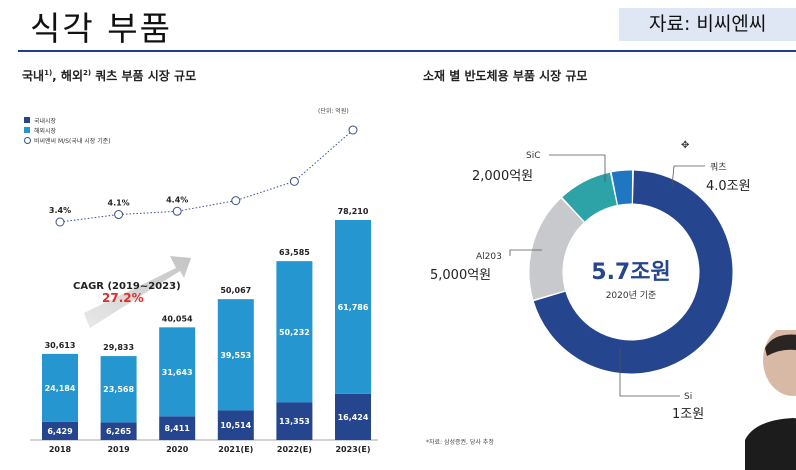 The image size is (796, 470). Describe the element at coordinates (505, 76) in the screenshot. I see `donut-chart-title: 소재 별 반도체용 부품 시장 규모` at that location.